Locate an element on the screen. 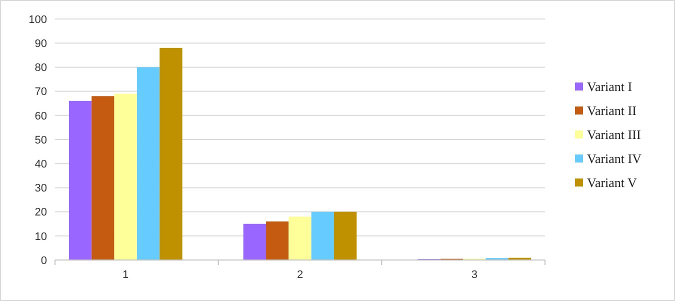  x-tick-label: 2 is located at coordinates (300, 275).